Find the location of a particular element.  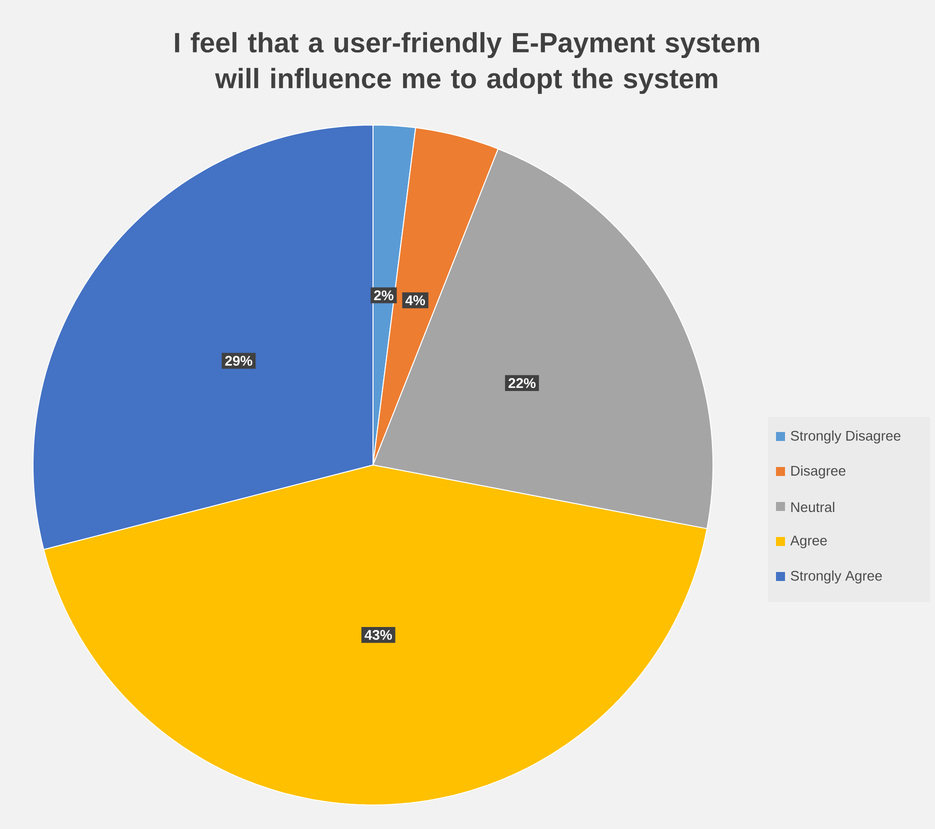

legend-label: Disagree is located at coordinates (818, 471).